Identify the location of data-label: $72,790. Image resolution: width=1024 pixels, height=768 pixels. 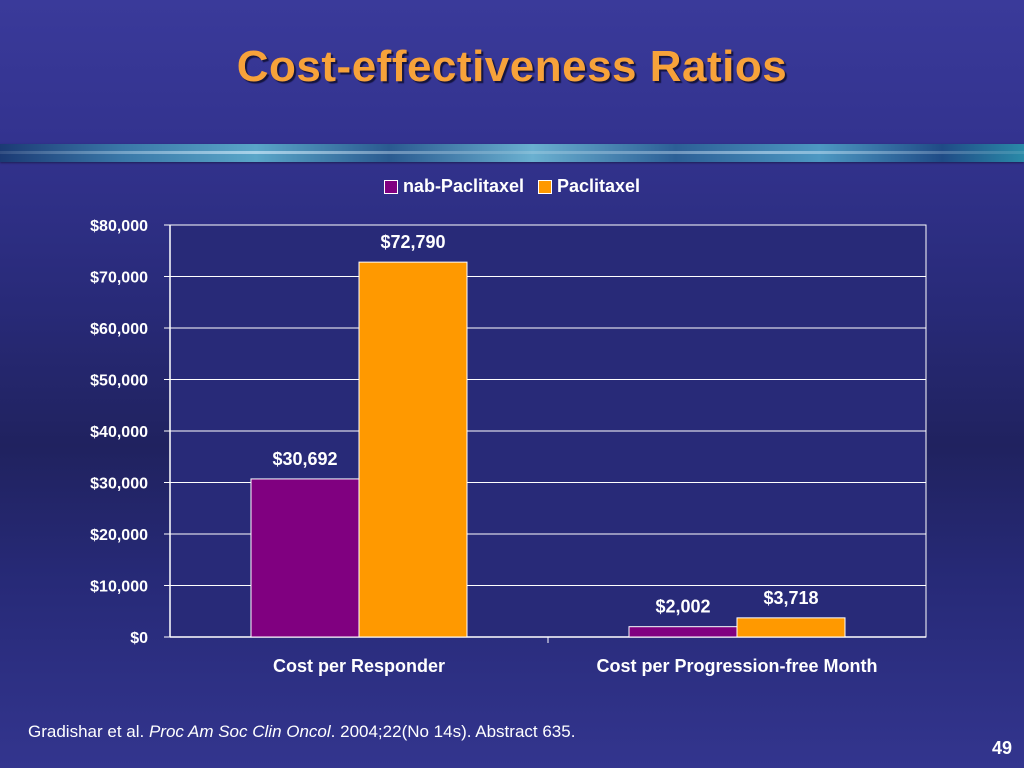
(412, 242).